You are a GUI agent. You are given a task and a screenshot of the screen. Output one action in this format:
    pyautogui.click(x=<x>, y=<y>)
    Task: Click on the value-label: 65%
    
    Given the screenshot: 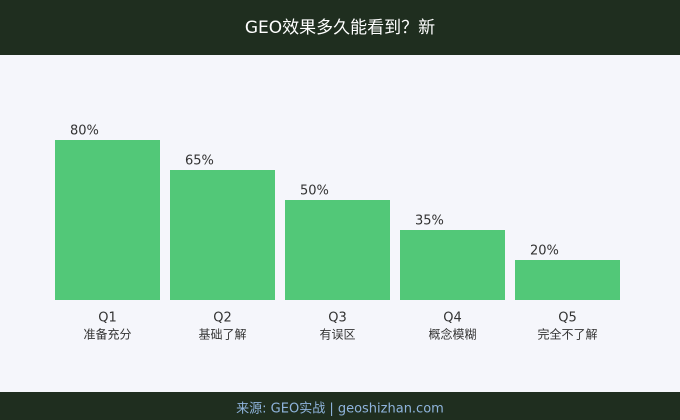 What is the action you would take?
    pyautogui.click(x=199, y=161)
    